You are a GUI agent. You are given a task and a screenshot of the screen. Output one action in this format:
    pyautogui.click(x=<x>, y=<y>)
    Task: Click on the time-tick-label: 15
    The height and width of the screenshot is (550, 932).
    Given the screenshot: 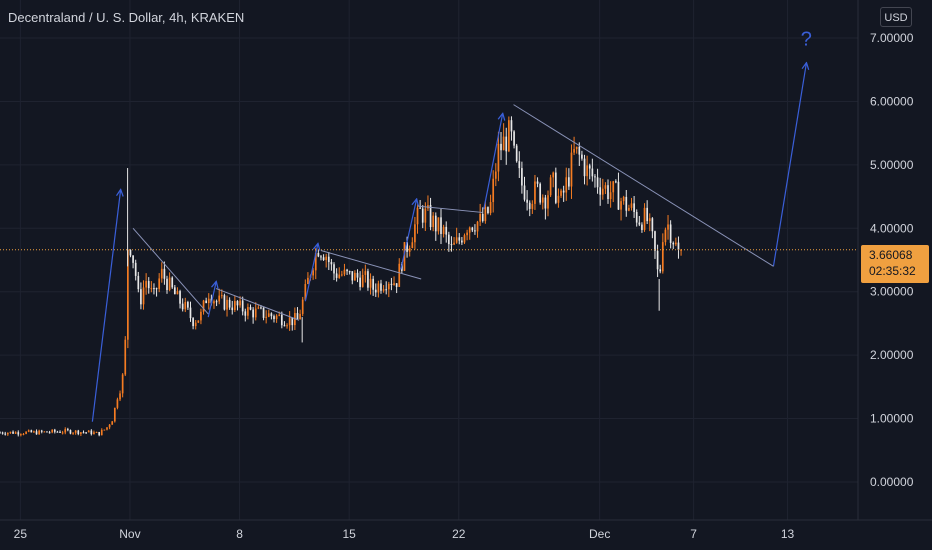 What is the action you would take?
    pyautogui.click(x=349, y=534)
    